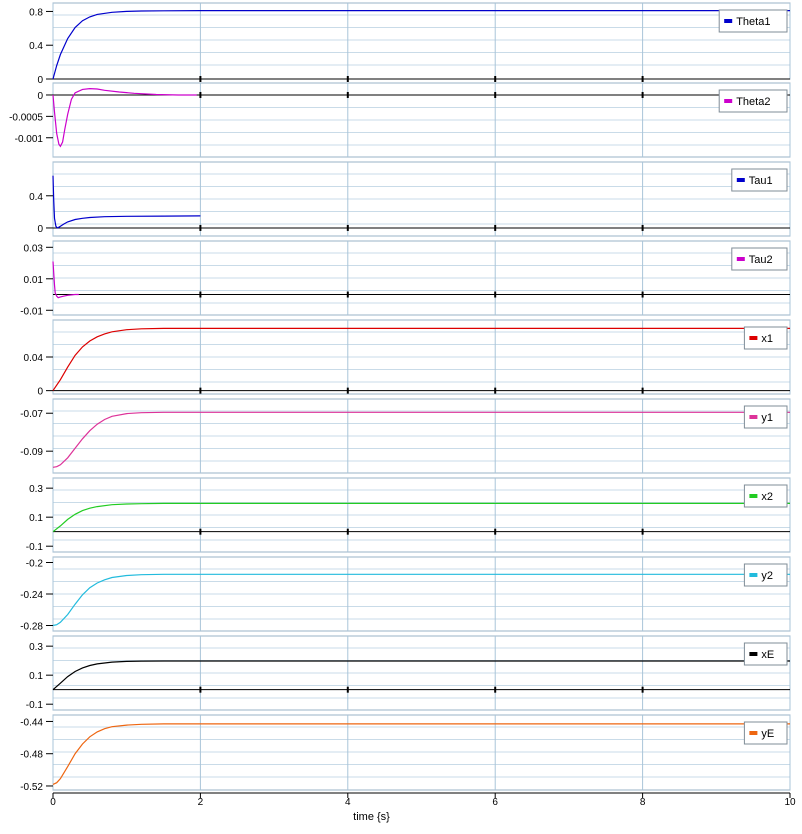 This screenshot has width=802, height=834. I want to click on panel-x2: -0.1 0.1 0.3 x2, so click(408, 515).